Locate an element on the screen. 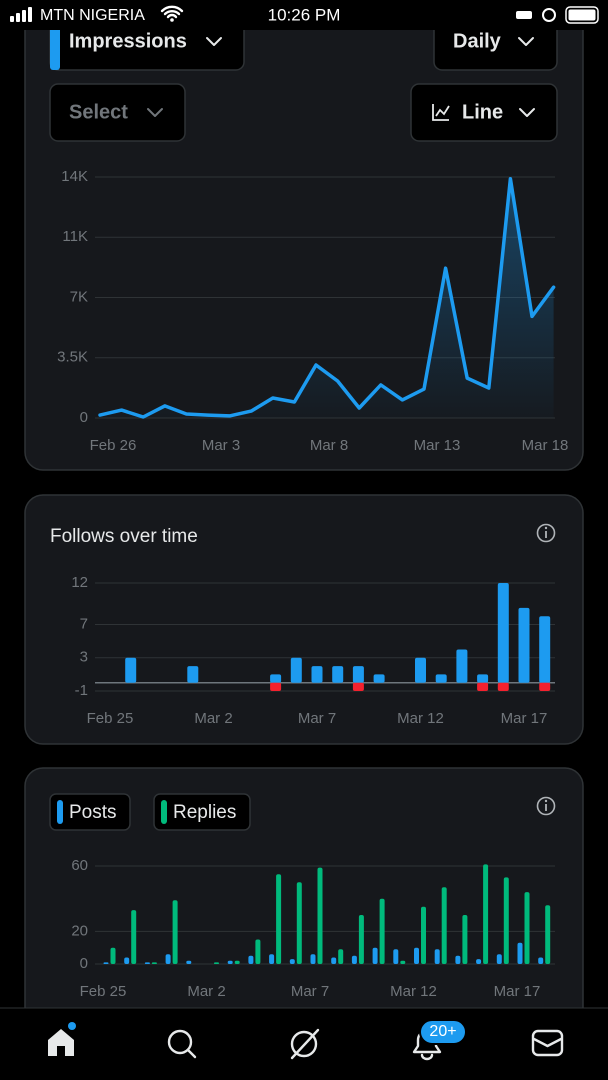  select-dropdown: Select is located at coordinates (117, 112).